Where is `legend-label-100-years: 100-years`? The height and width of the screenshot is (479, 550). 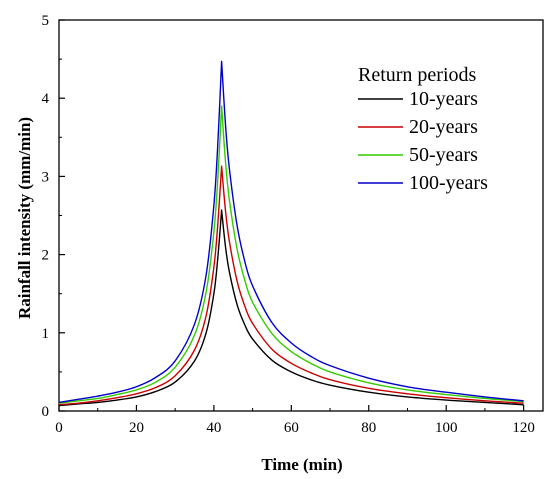 legend-label-100-years: 100-years is located at coordinates (448, 183).